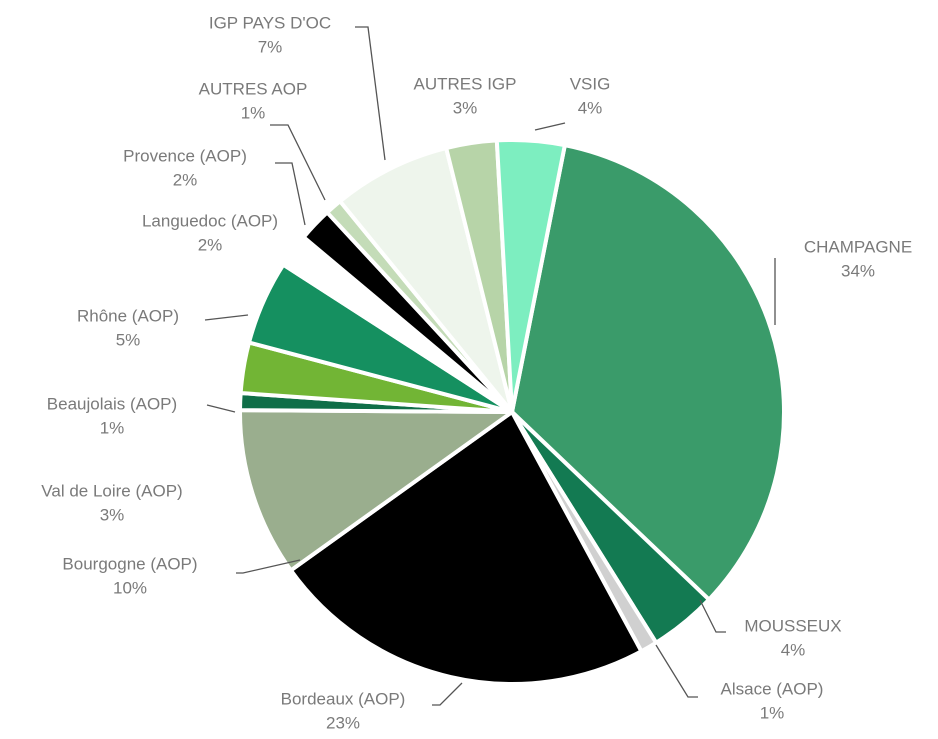 This screenshot has height=739, width=938. I want to click on slice-label: AUTRES IGP, so click(465, 83).